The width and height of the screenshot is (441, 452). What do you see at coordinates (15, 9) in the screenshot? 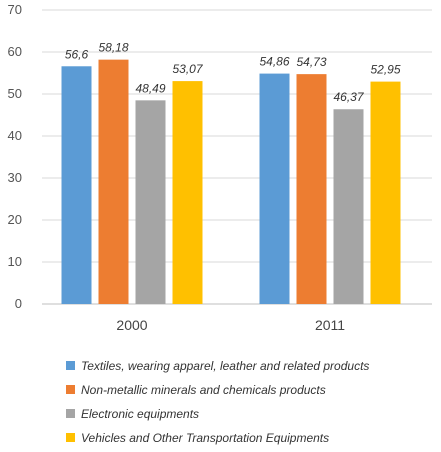
I see `y-tick-label: 70` at bounding box center [15, 9].